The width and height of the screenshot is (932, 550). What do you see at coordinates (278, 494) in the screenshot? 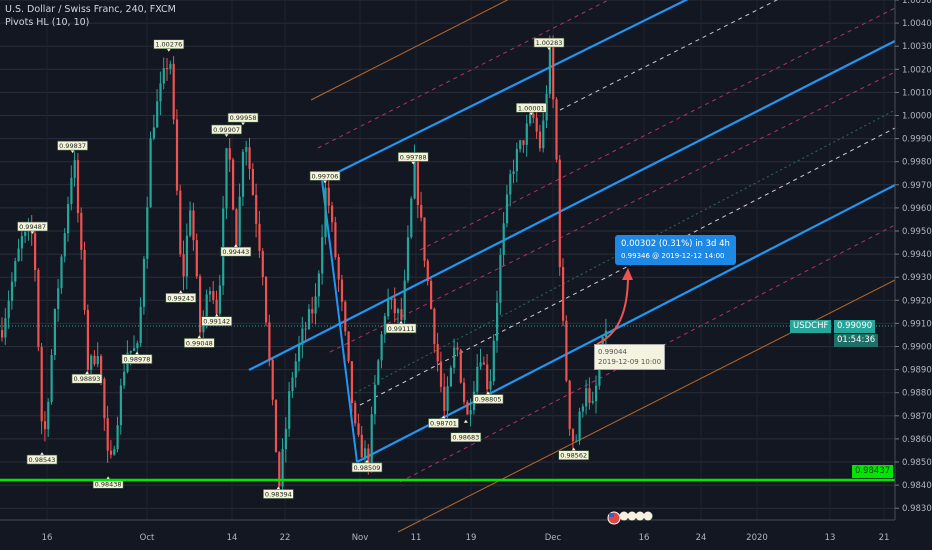
I see `pivot-label: 0.98394` at bounding box center [278, 494].